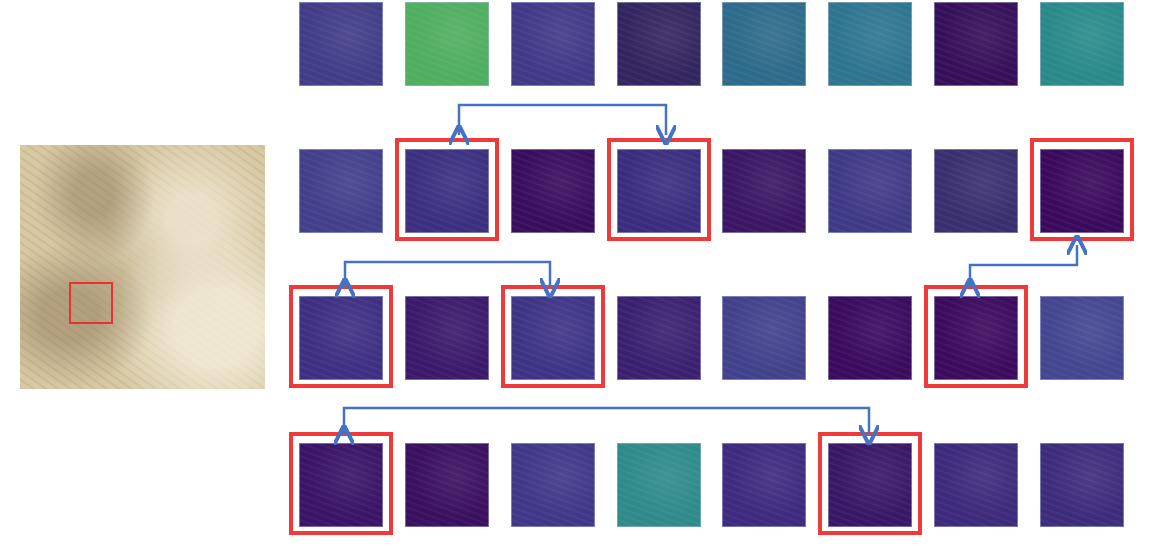 The image size is (1149, 547). What do you see at coordinates (447, 274) in the screenshot?
I see `link-arrow-row3-left` at bounding box center [447, 274].